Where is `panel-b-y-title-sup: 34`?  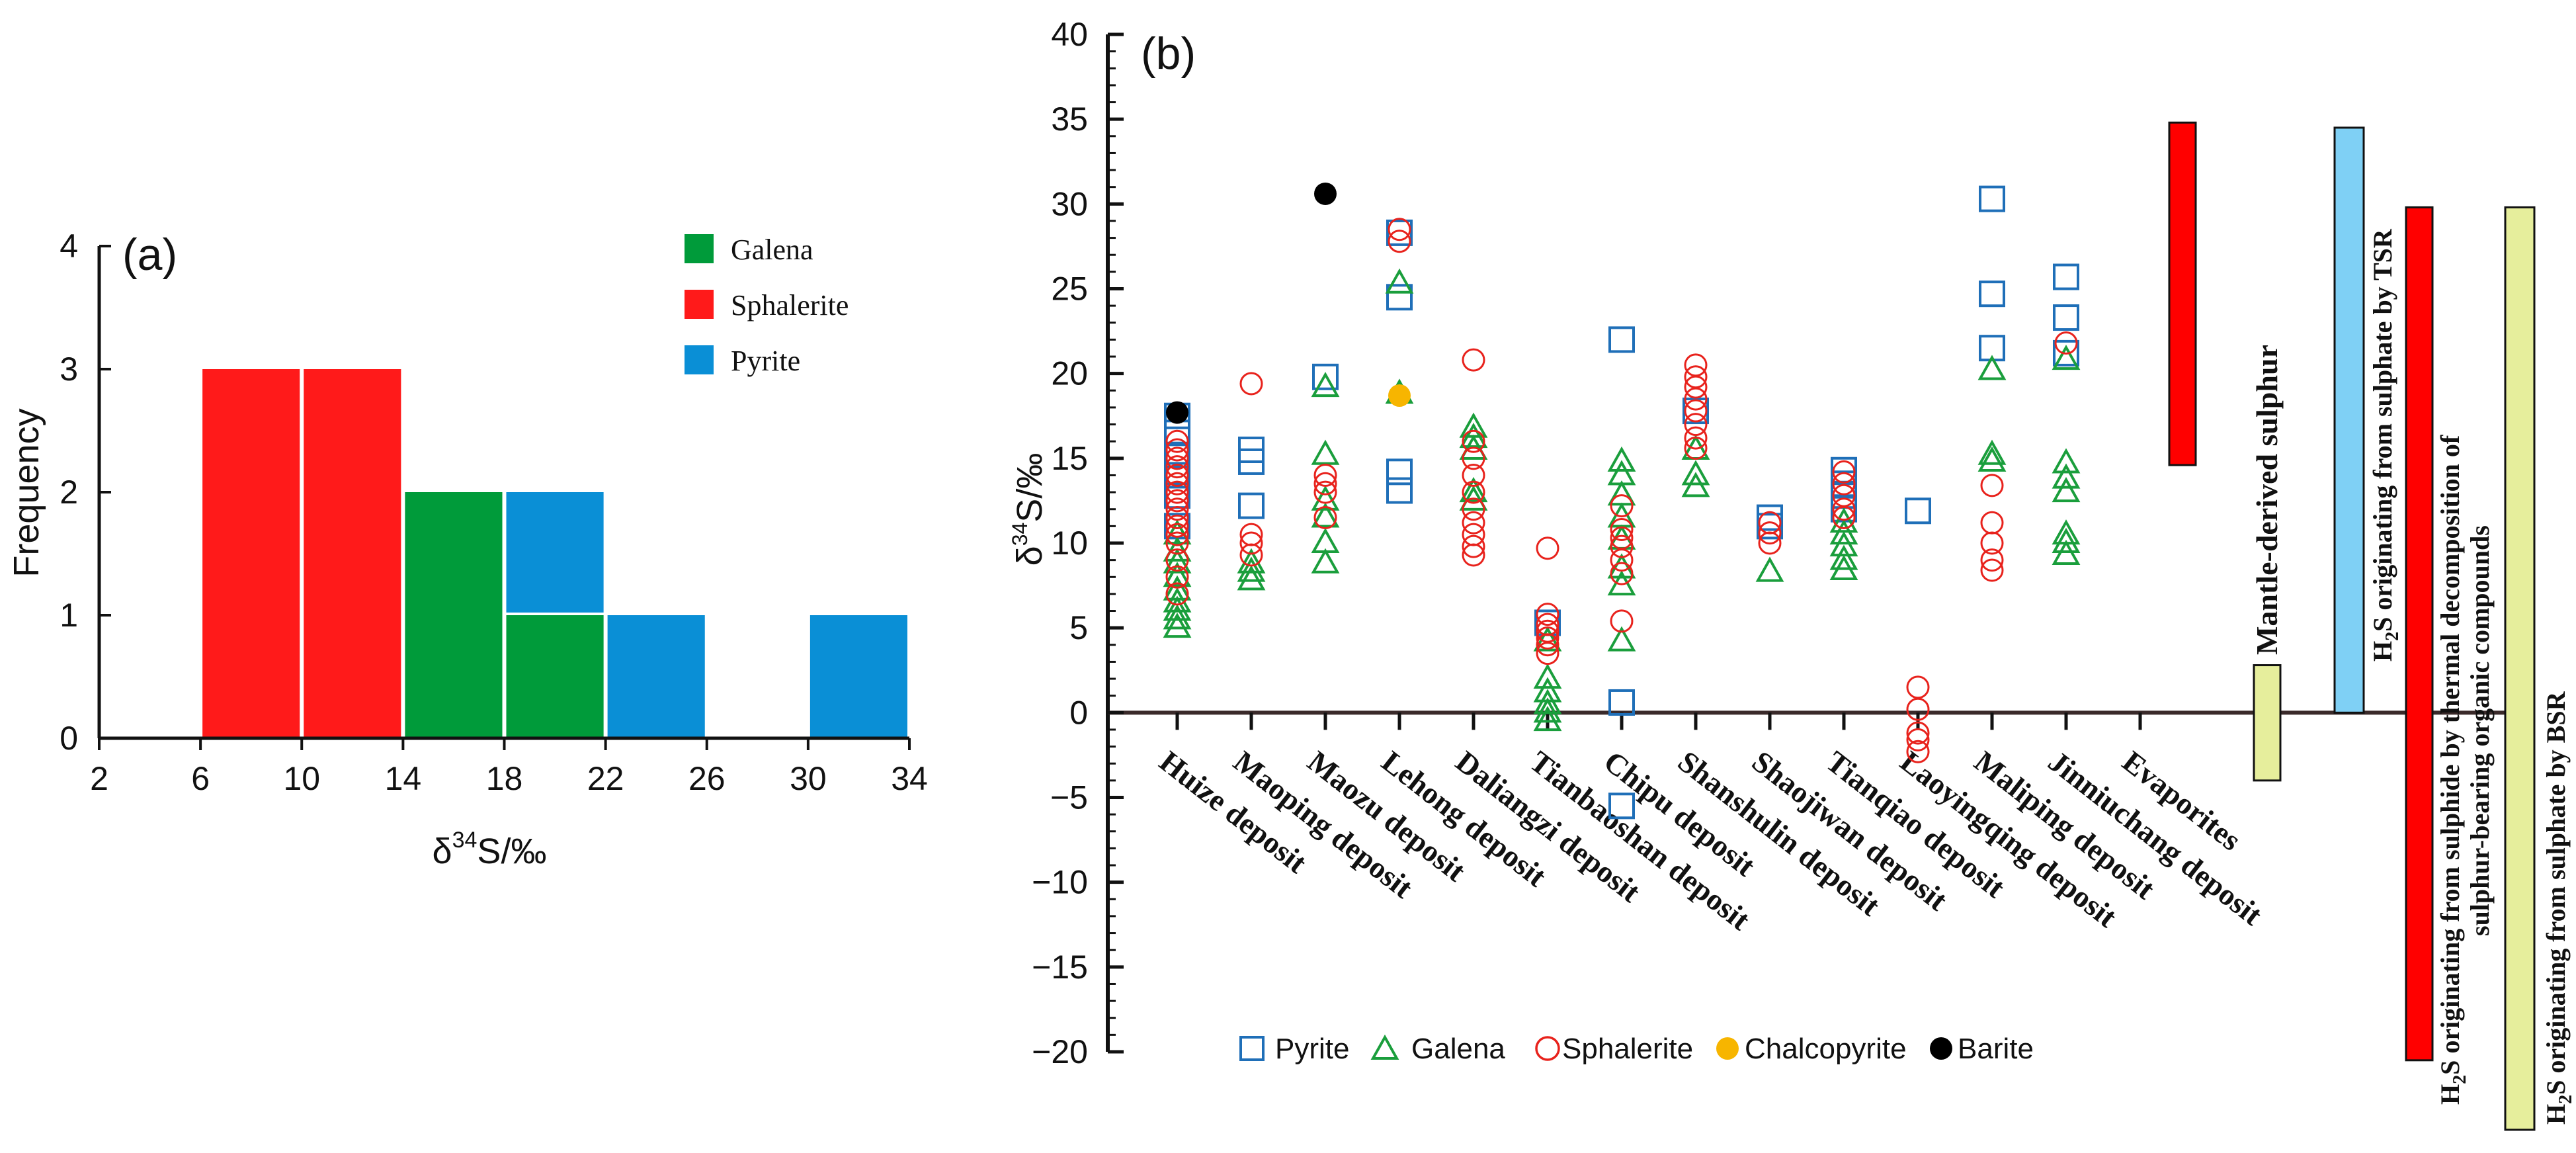 panel-b-y-title-sup: 34 is located at coordinates (1020, 534).